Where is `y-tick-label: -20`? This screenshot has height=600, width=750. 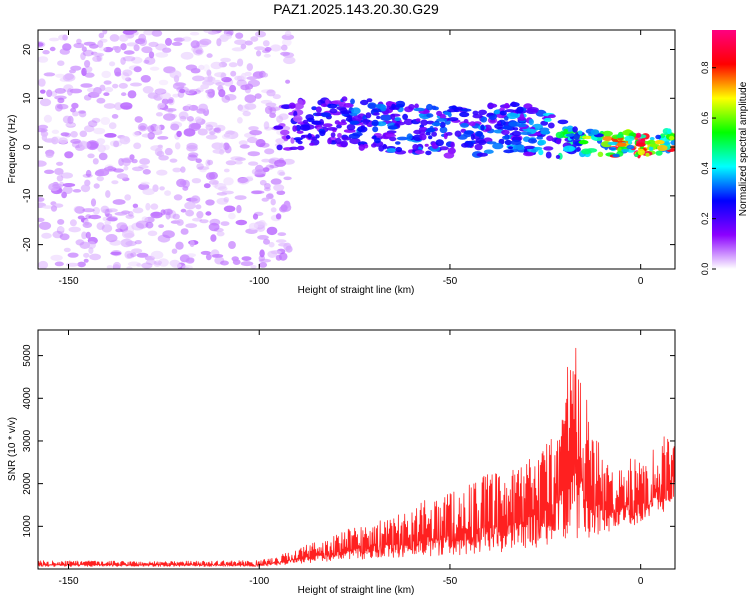
y-tick-label: -20 is located at coordinates (27, 244).